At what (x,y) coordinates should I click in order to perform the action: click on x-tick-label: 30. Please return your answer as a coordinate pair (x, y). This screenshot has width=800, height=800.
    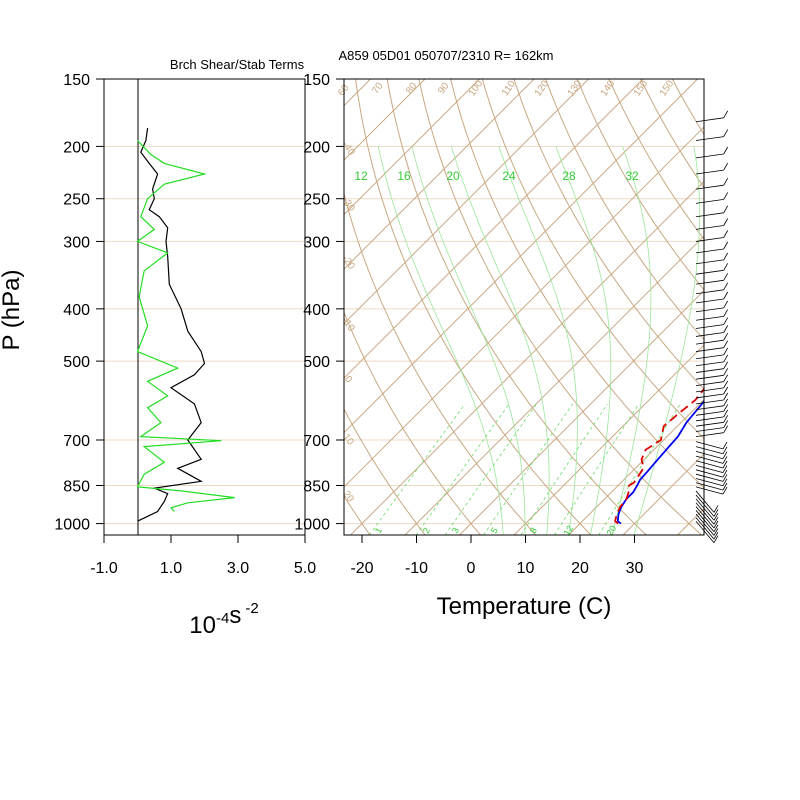
    Looking at the image, I should click on (635, 568).